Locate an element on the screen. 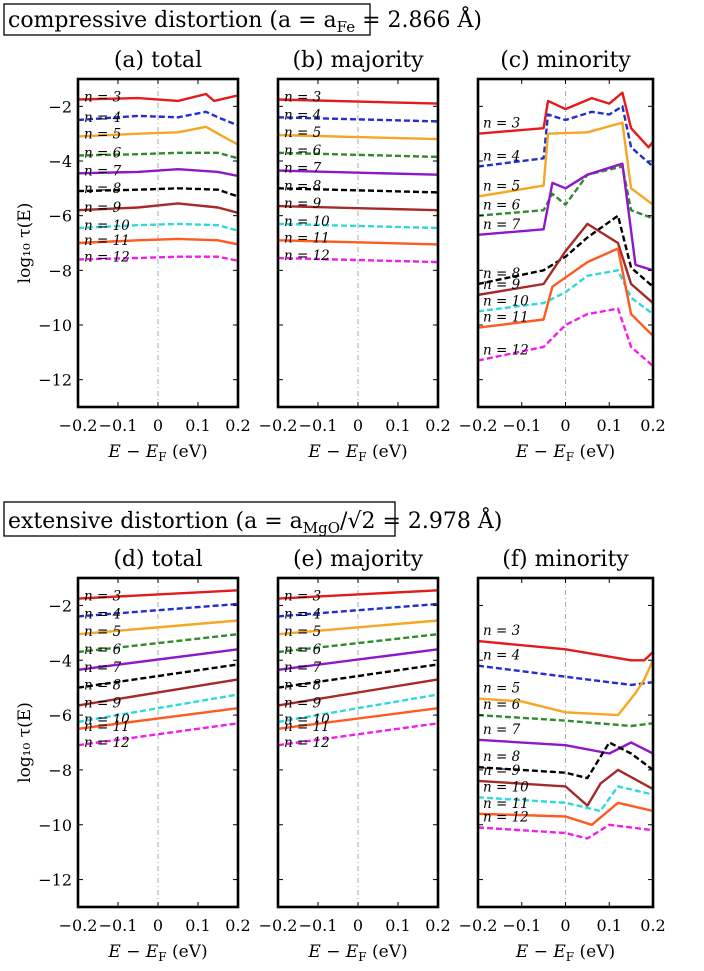  panel-title: (f) minority is located at coordinates (565, 559).